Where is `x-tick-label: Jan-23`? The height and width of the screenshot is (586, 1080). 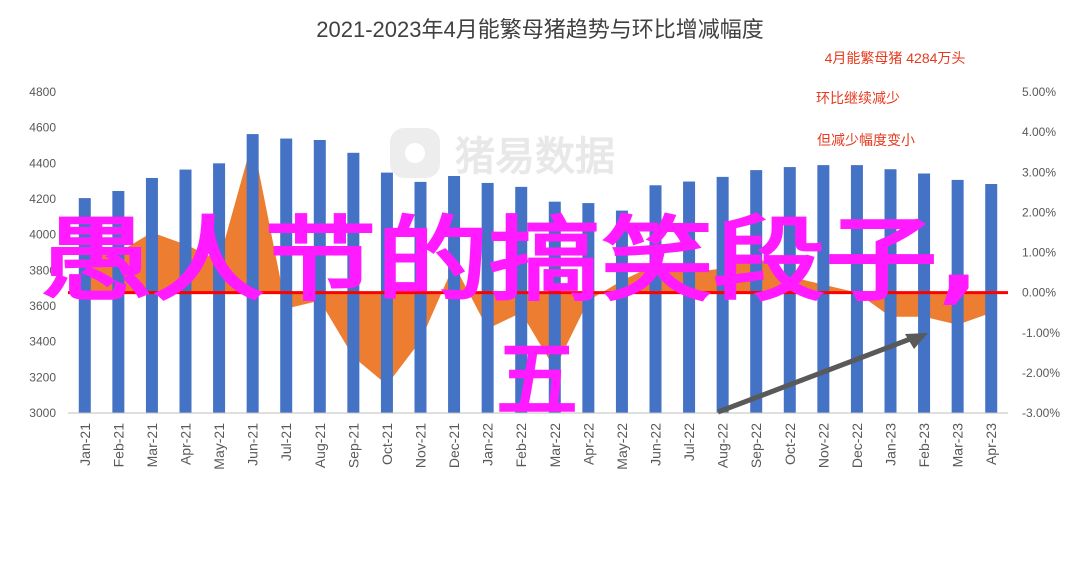 x-tick-label: Jan-23 is located at coordinates (891, 444).